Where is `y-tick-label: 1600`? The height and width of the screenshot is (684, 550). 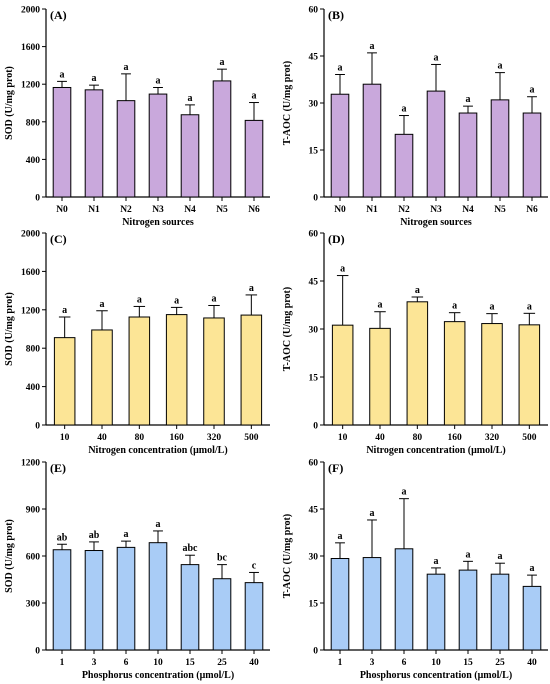
y-tick-label: 1600 is located at coordinates (30, 273).